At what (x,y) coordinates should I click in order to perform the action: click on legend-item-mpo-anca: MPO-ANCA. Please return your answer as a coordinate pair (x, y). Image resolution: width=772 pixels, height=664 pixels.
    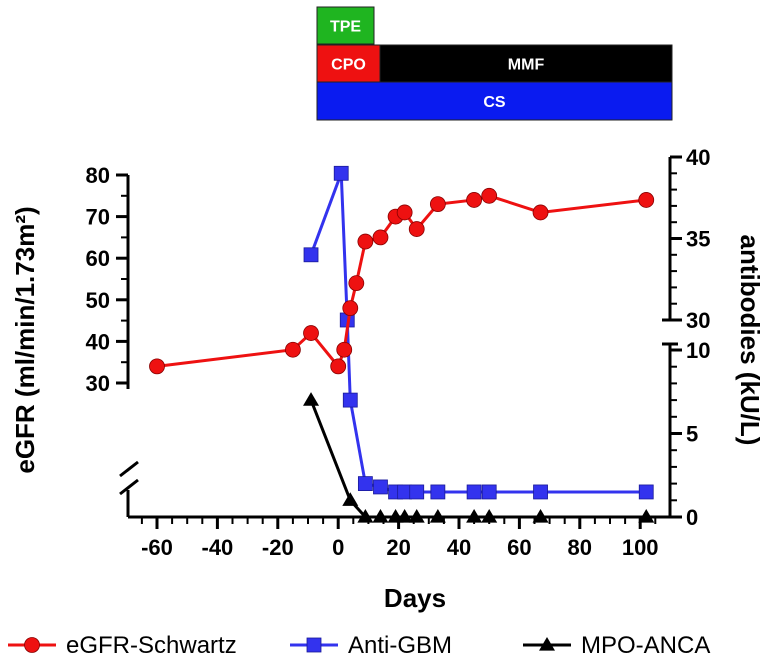
    Looking at the image, I should click on (616, 645).